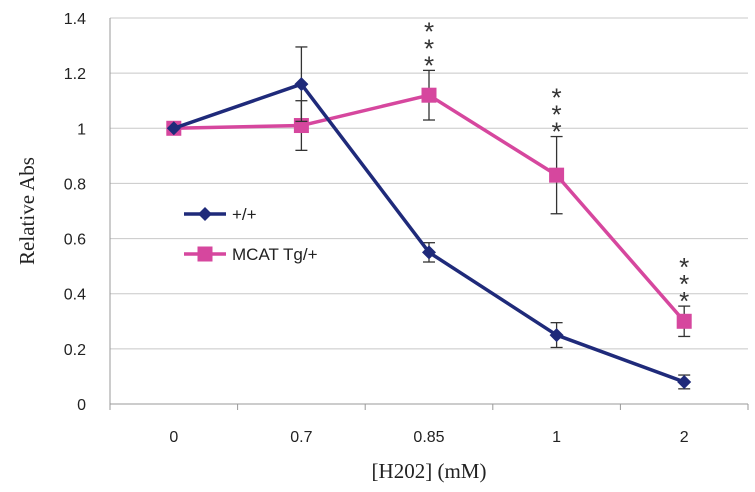 This screenshot has width=755, height=492. I want to click on y-tick-label: 1.2, so click(75, 74).